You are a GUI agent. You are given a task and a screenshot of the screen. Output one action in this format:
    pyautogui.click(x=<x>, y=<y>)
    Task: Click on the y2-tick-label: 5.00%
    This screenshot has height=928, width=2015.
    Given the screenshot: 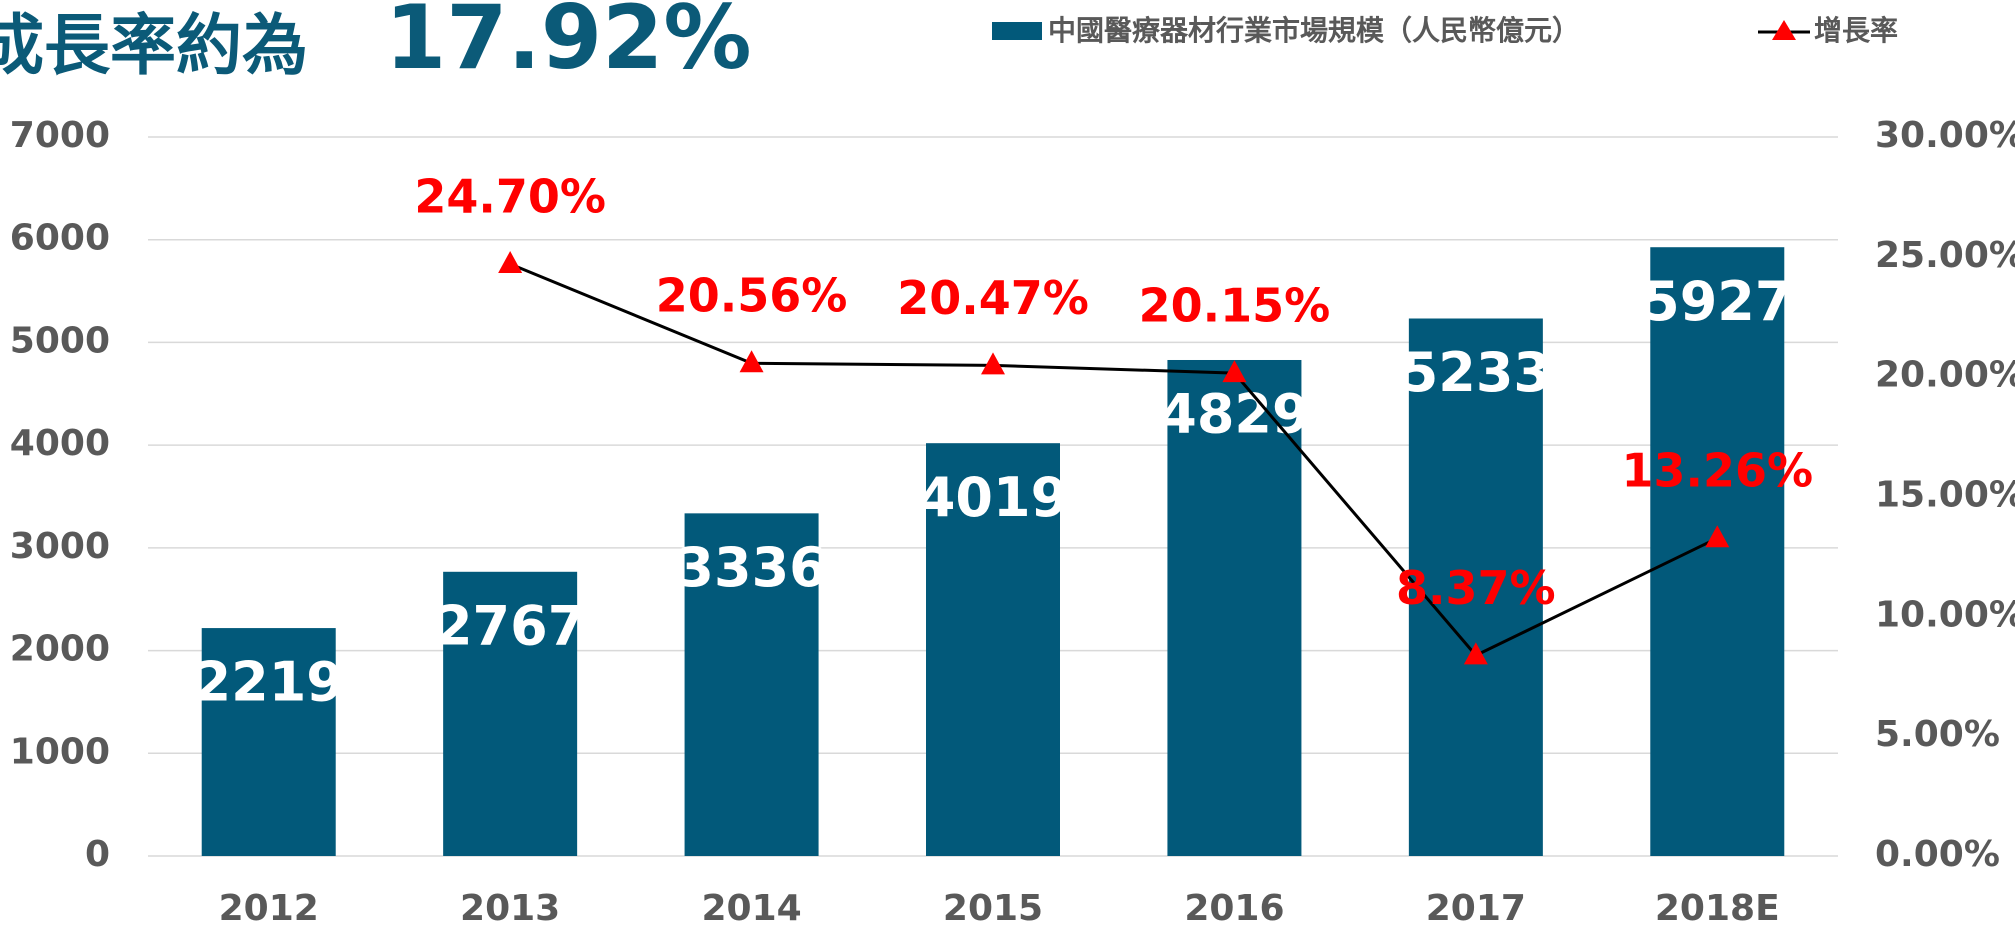 What is the action you would take?
    pyautogui.click(x=1937, y=734)
    